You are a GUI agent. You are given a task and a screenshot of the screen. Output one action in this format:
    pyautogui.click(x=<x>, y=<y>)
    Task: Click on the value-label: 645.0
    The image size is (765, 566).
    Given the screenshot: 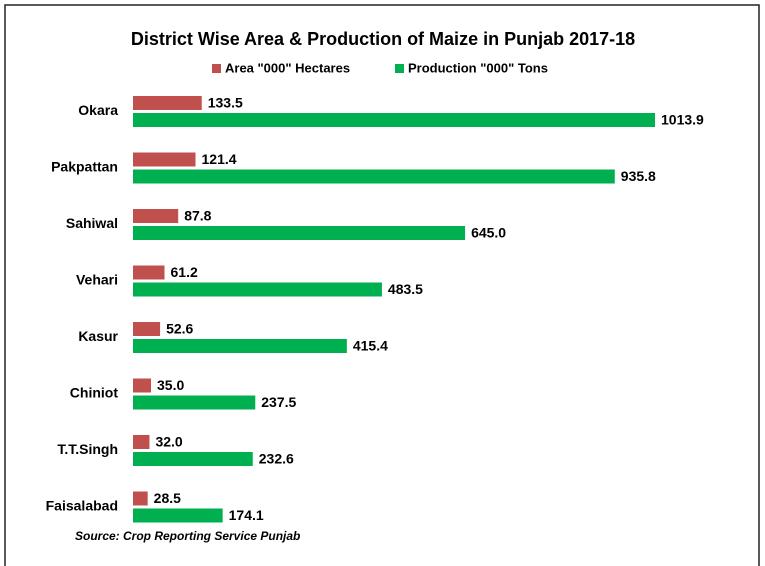 What is the action you would take?
    pyautogui.click(x=488, y=233)
    